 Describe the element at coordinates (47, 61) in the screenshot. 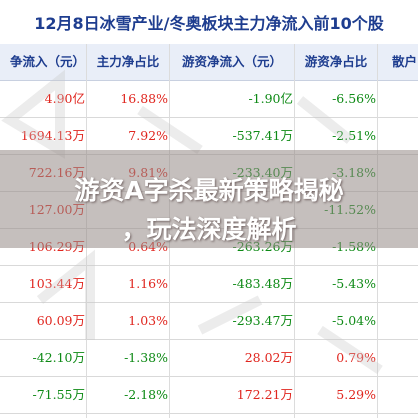

I see `column-header-net-inflow: 争流入（元）` at that location.